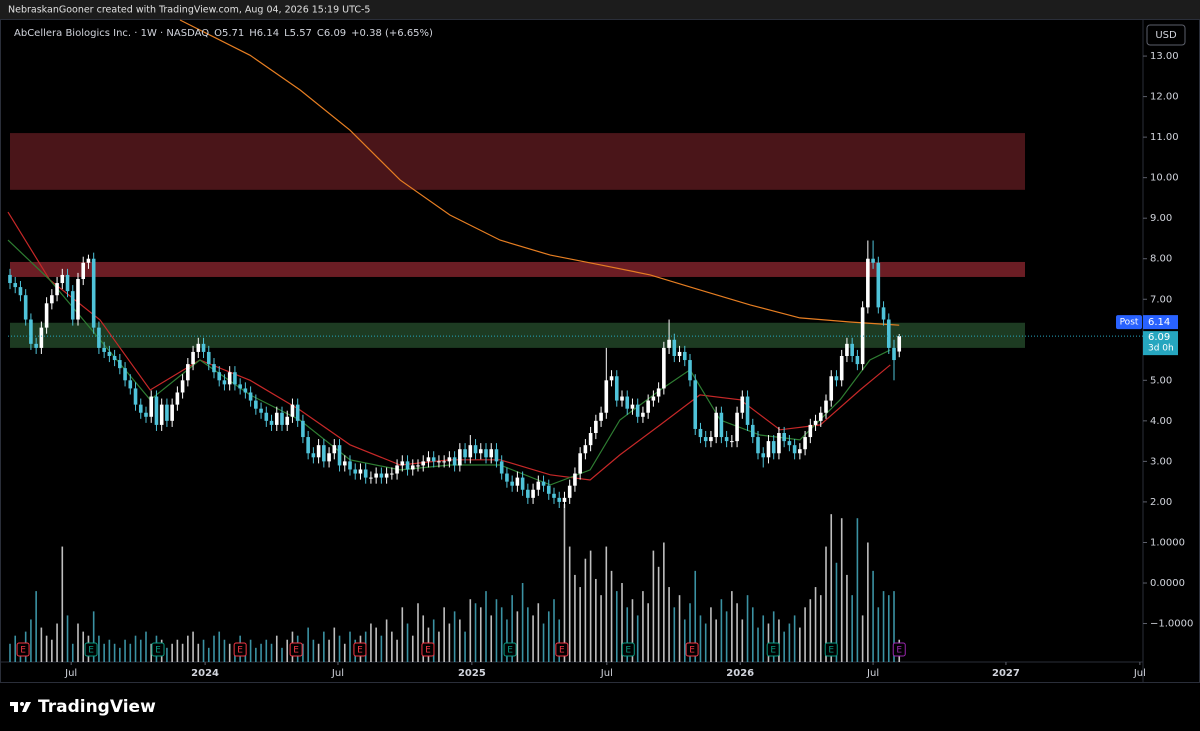  Describe the element at coordinates (111, 33) in the screenshot. I see `legend-title: AbCellera Biologics Inc. · 1W · NASDAQ` at that location.